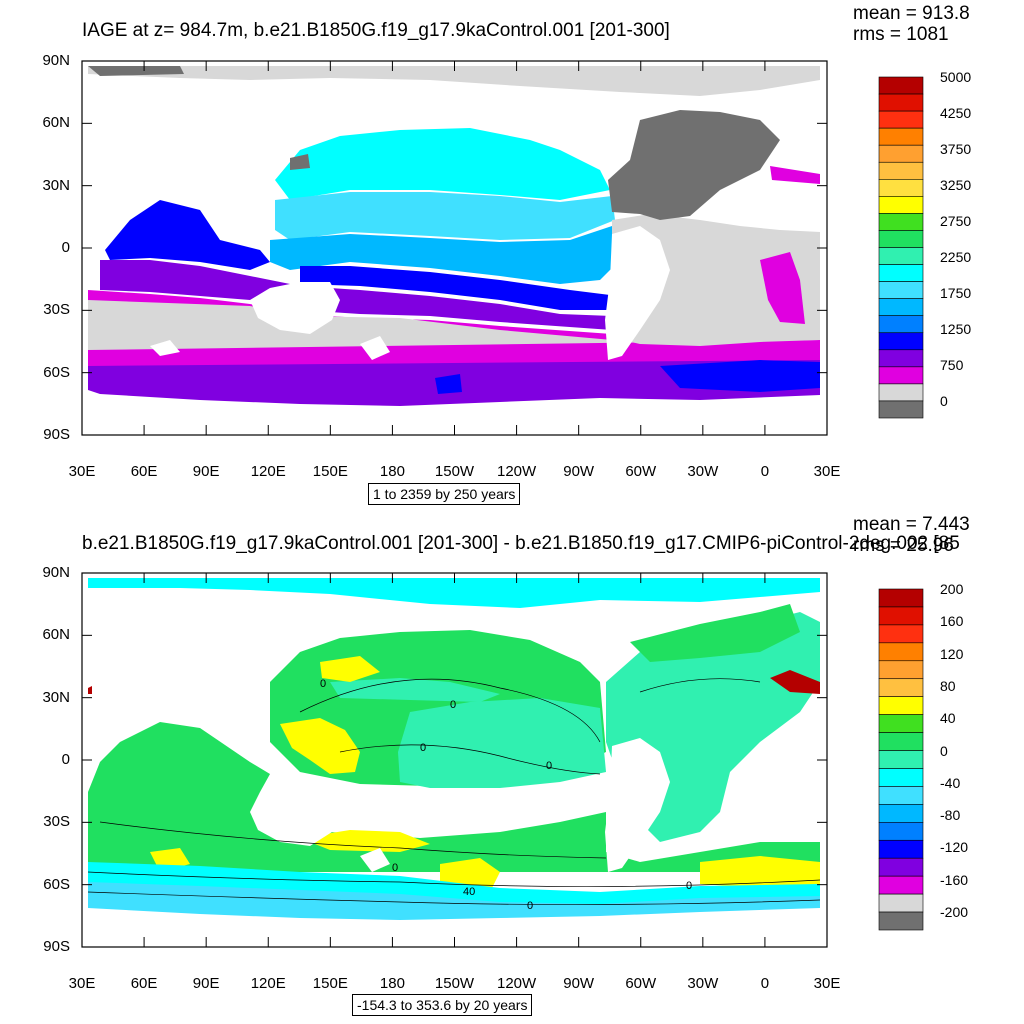 The image size is (1024, 1024). Describe the element at coordinates (911, 13) in the screenshot. I see `top-stats-mean: mean = 913.8` at that location.